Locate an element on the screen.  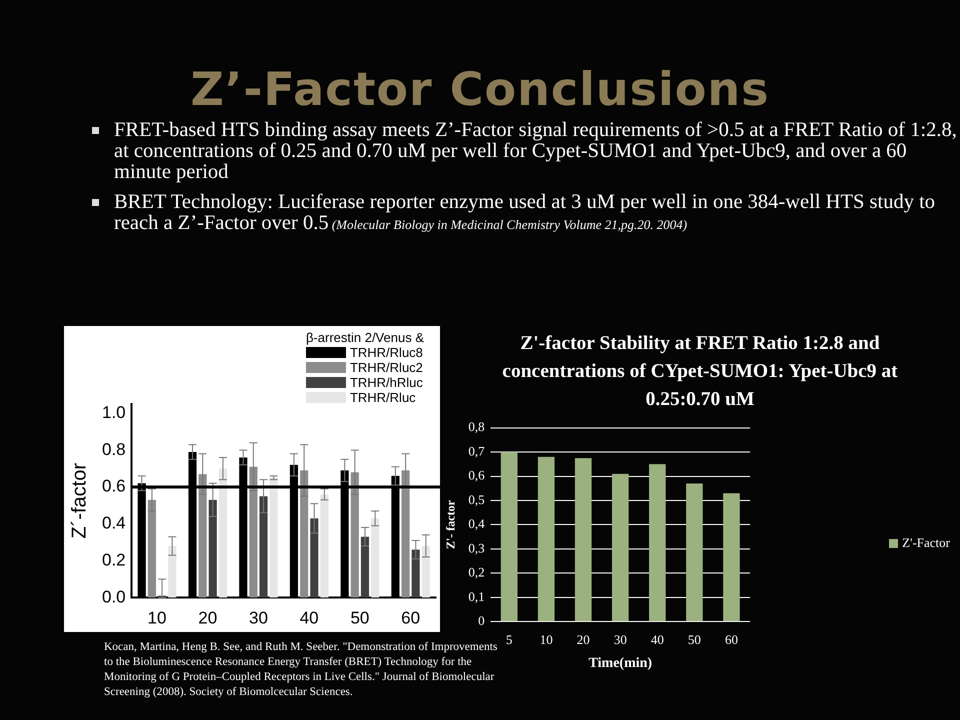
y-tick-label: 0.2 is located at coordinates (114, 560).